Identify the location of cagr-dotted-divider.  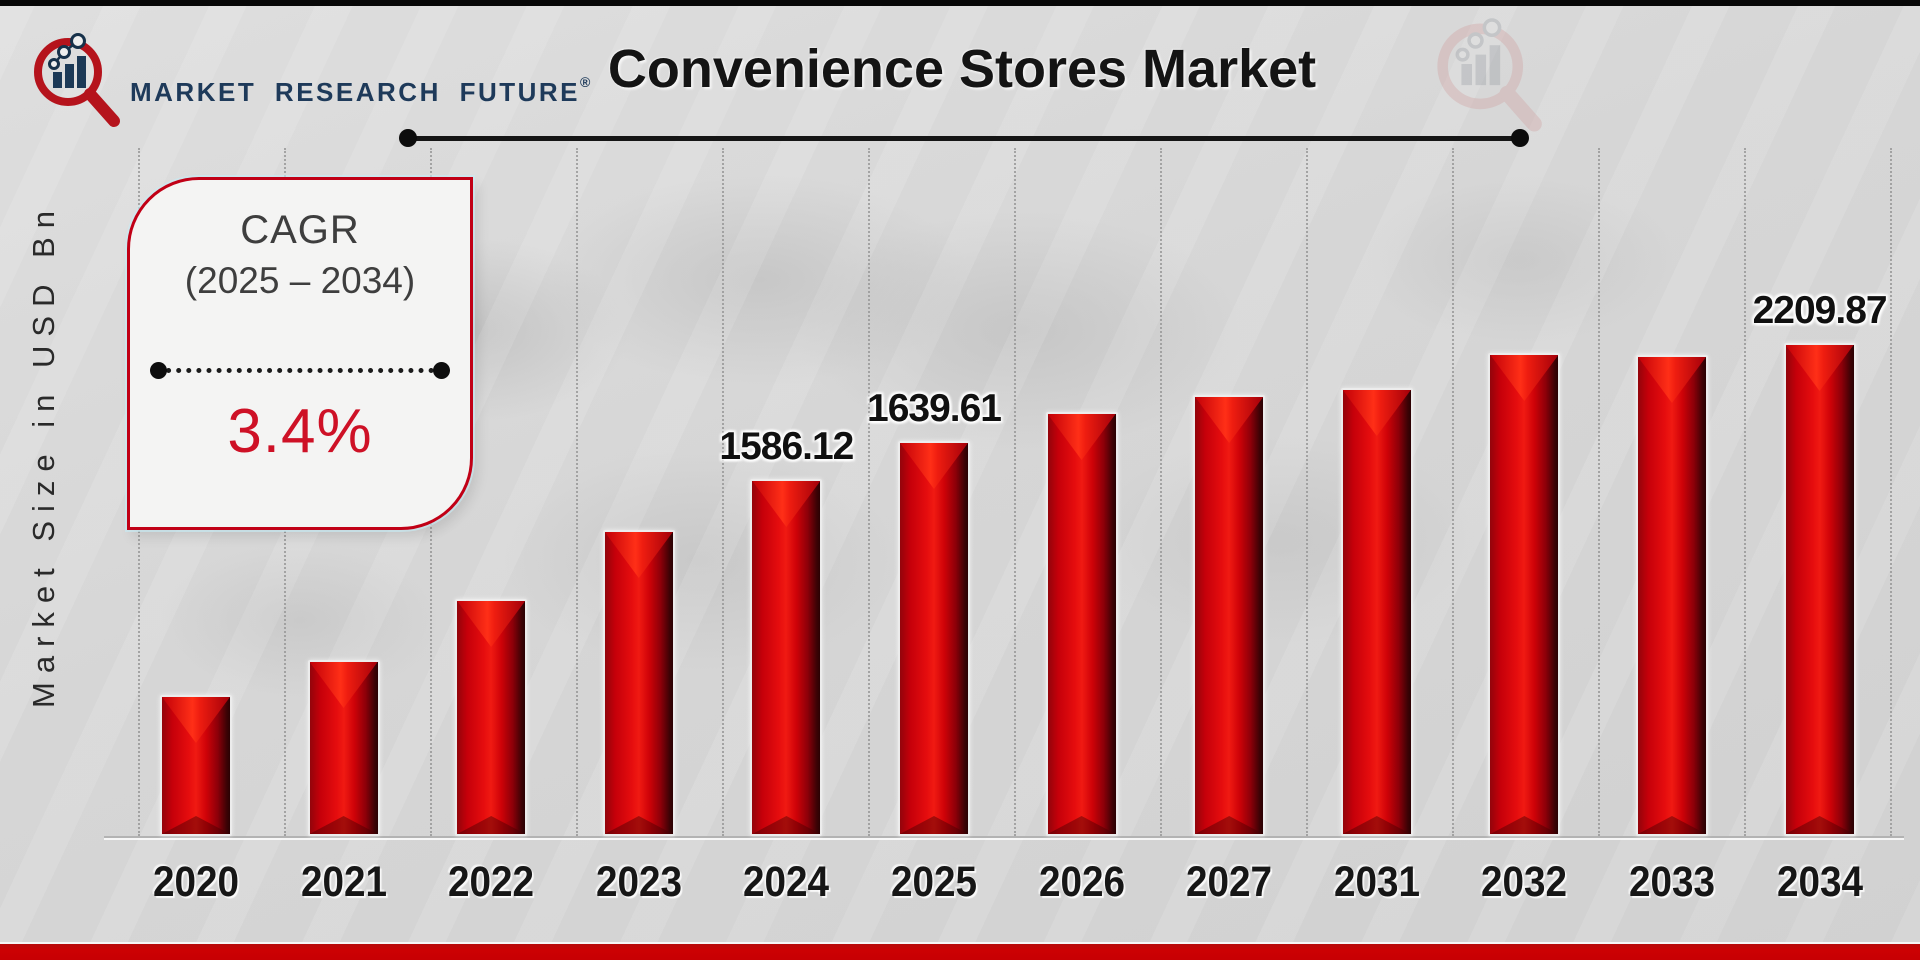
(300, 370).